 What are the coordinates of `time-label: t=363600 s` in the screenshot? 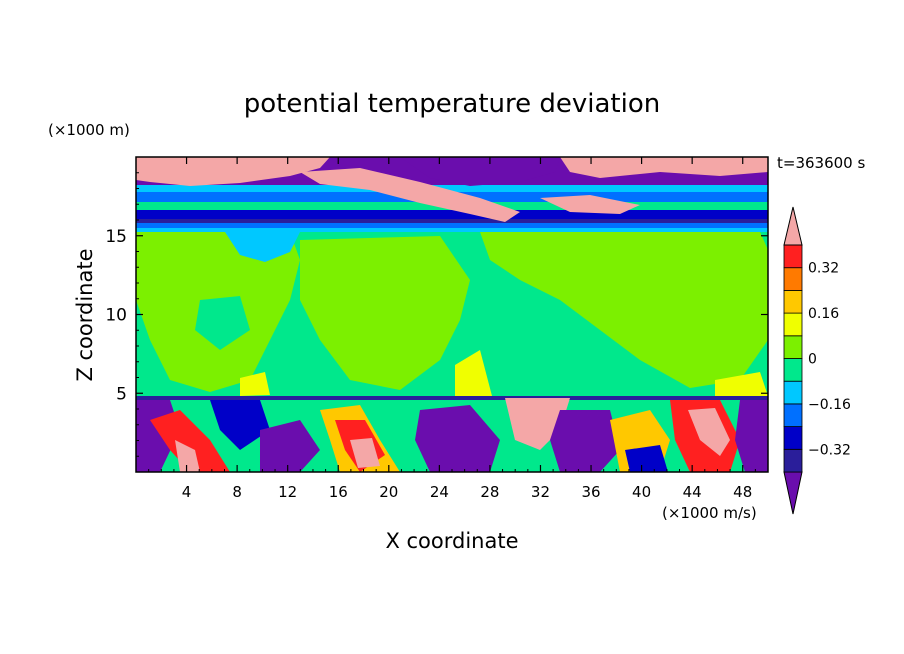 It's located at (821, 163).